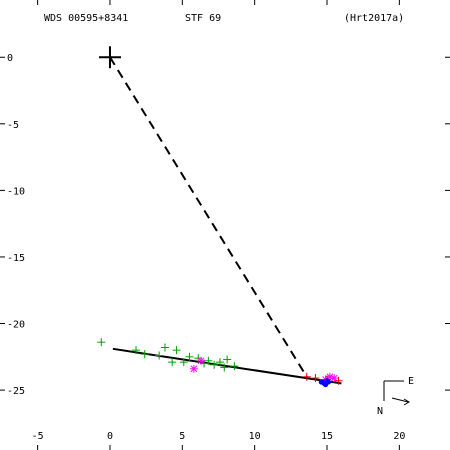 Image resolution: width=450 pixels, height=450 pixels. What do you see at coordinates (10, 58) in the screenshot?
I see `y-tick-label: 0` at bounding box center [10, 58].